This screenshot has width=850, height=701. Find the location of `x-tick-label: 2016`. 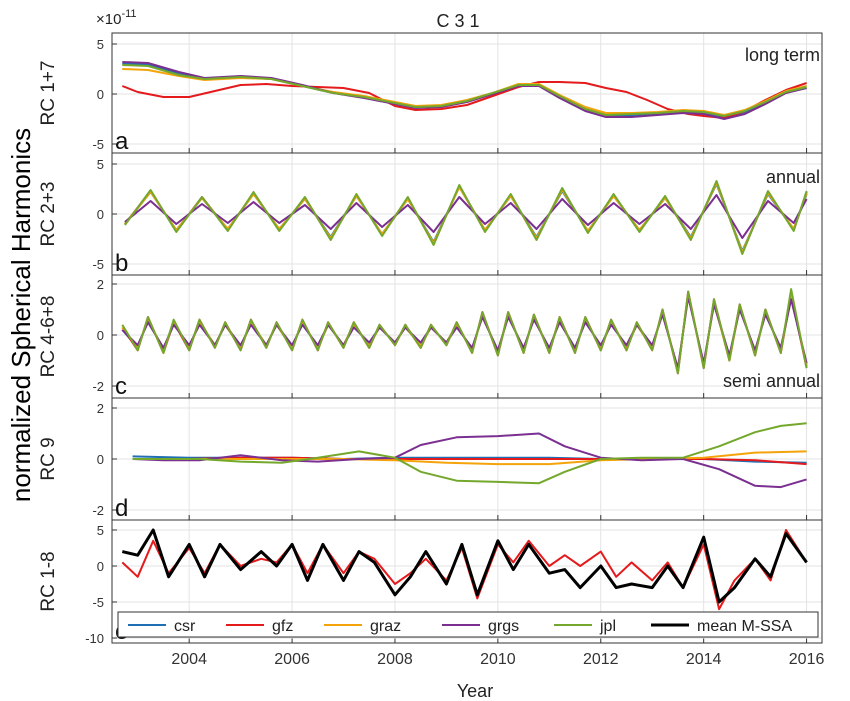

x-tick-label: 2016 is located at coordinates (807, 659).